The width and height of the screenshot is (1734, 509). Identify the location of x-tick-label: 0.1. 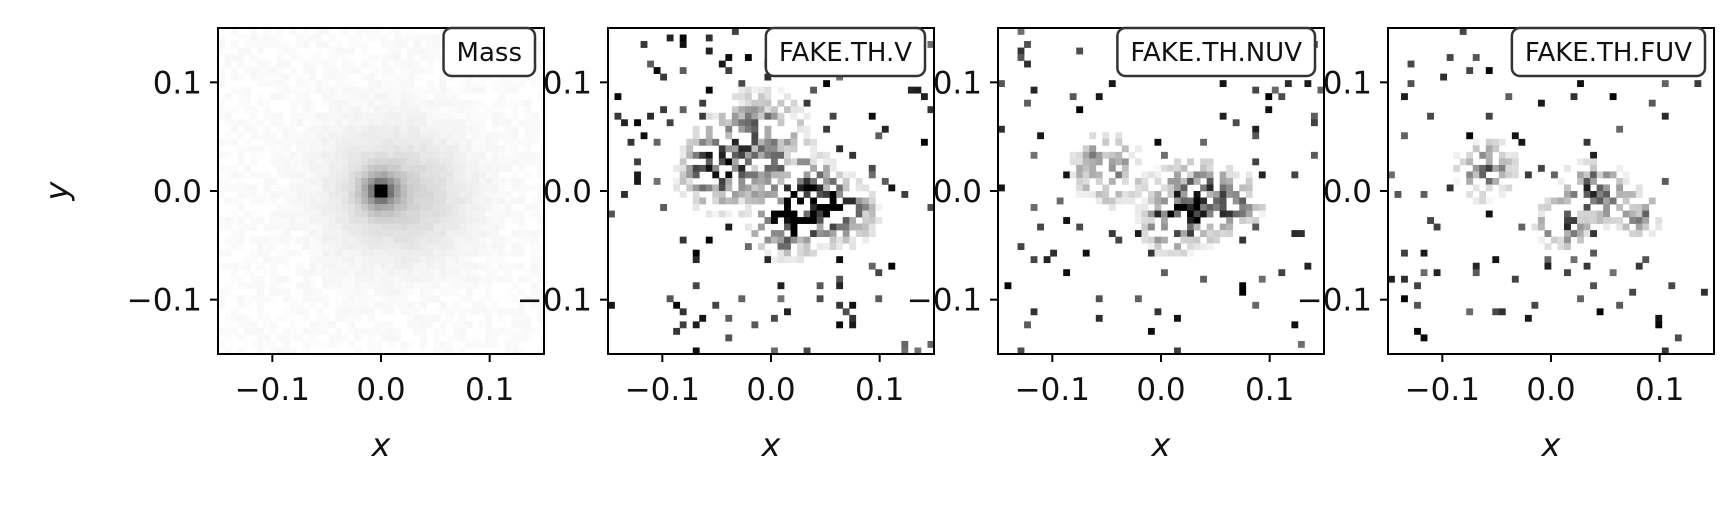
(489, 390).